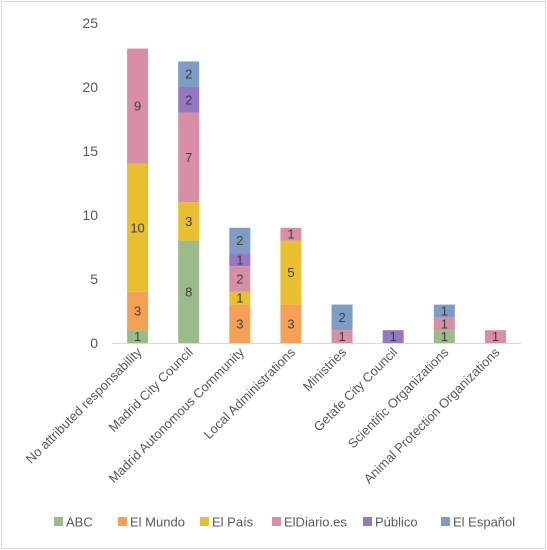 The image size is (547, 550). I want to click on data-label: 8, so click(188, 291).